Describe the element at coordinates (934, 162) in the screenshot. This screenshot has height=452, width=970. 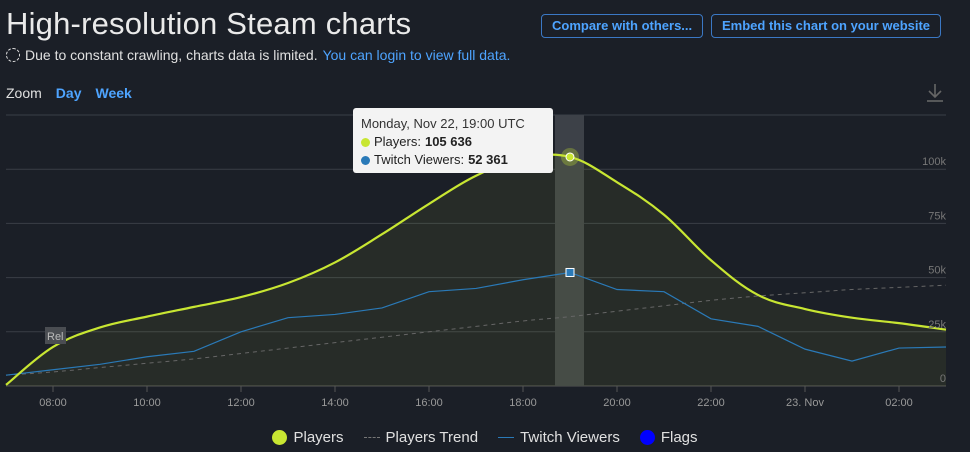
I see `y-tick-label: 100k` at that location.